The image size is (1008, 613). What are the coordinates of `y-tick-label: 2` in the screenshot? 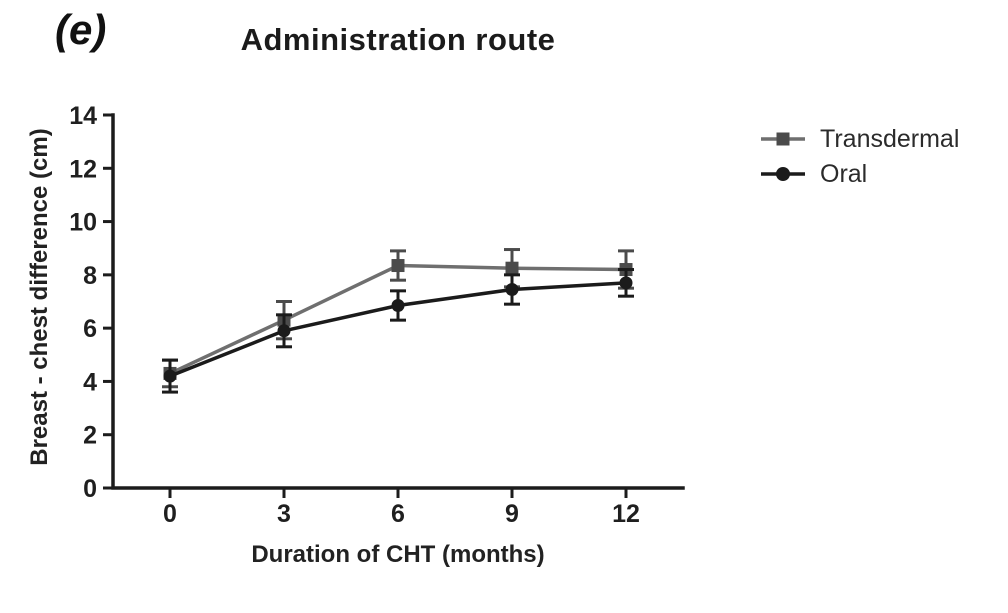 It's located at (90, 436).